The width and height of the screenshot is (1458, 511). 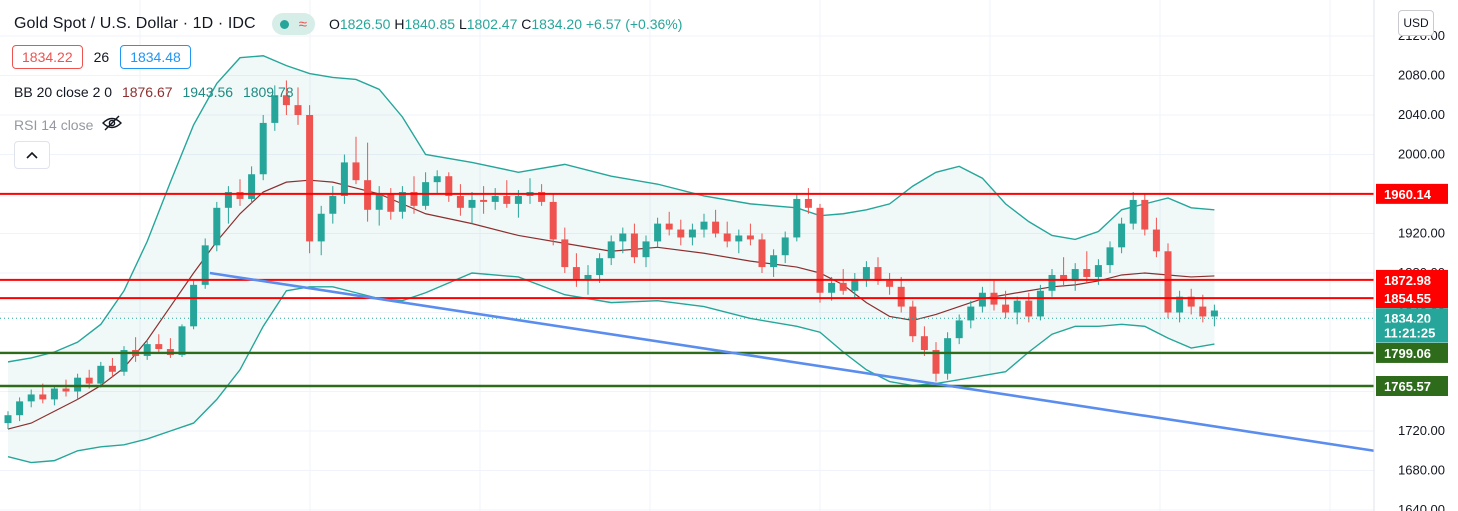 What do you see at coordinates (1412, 385) in the screenshot?
I see `level-tag-1765.57-bg` at bounding box center [1412, 385].